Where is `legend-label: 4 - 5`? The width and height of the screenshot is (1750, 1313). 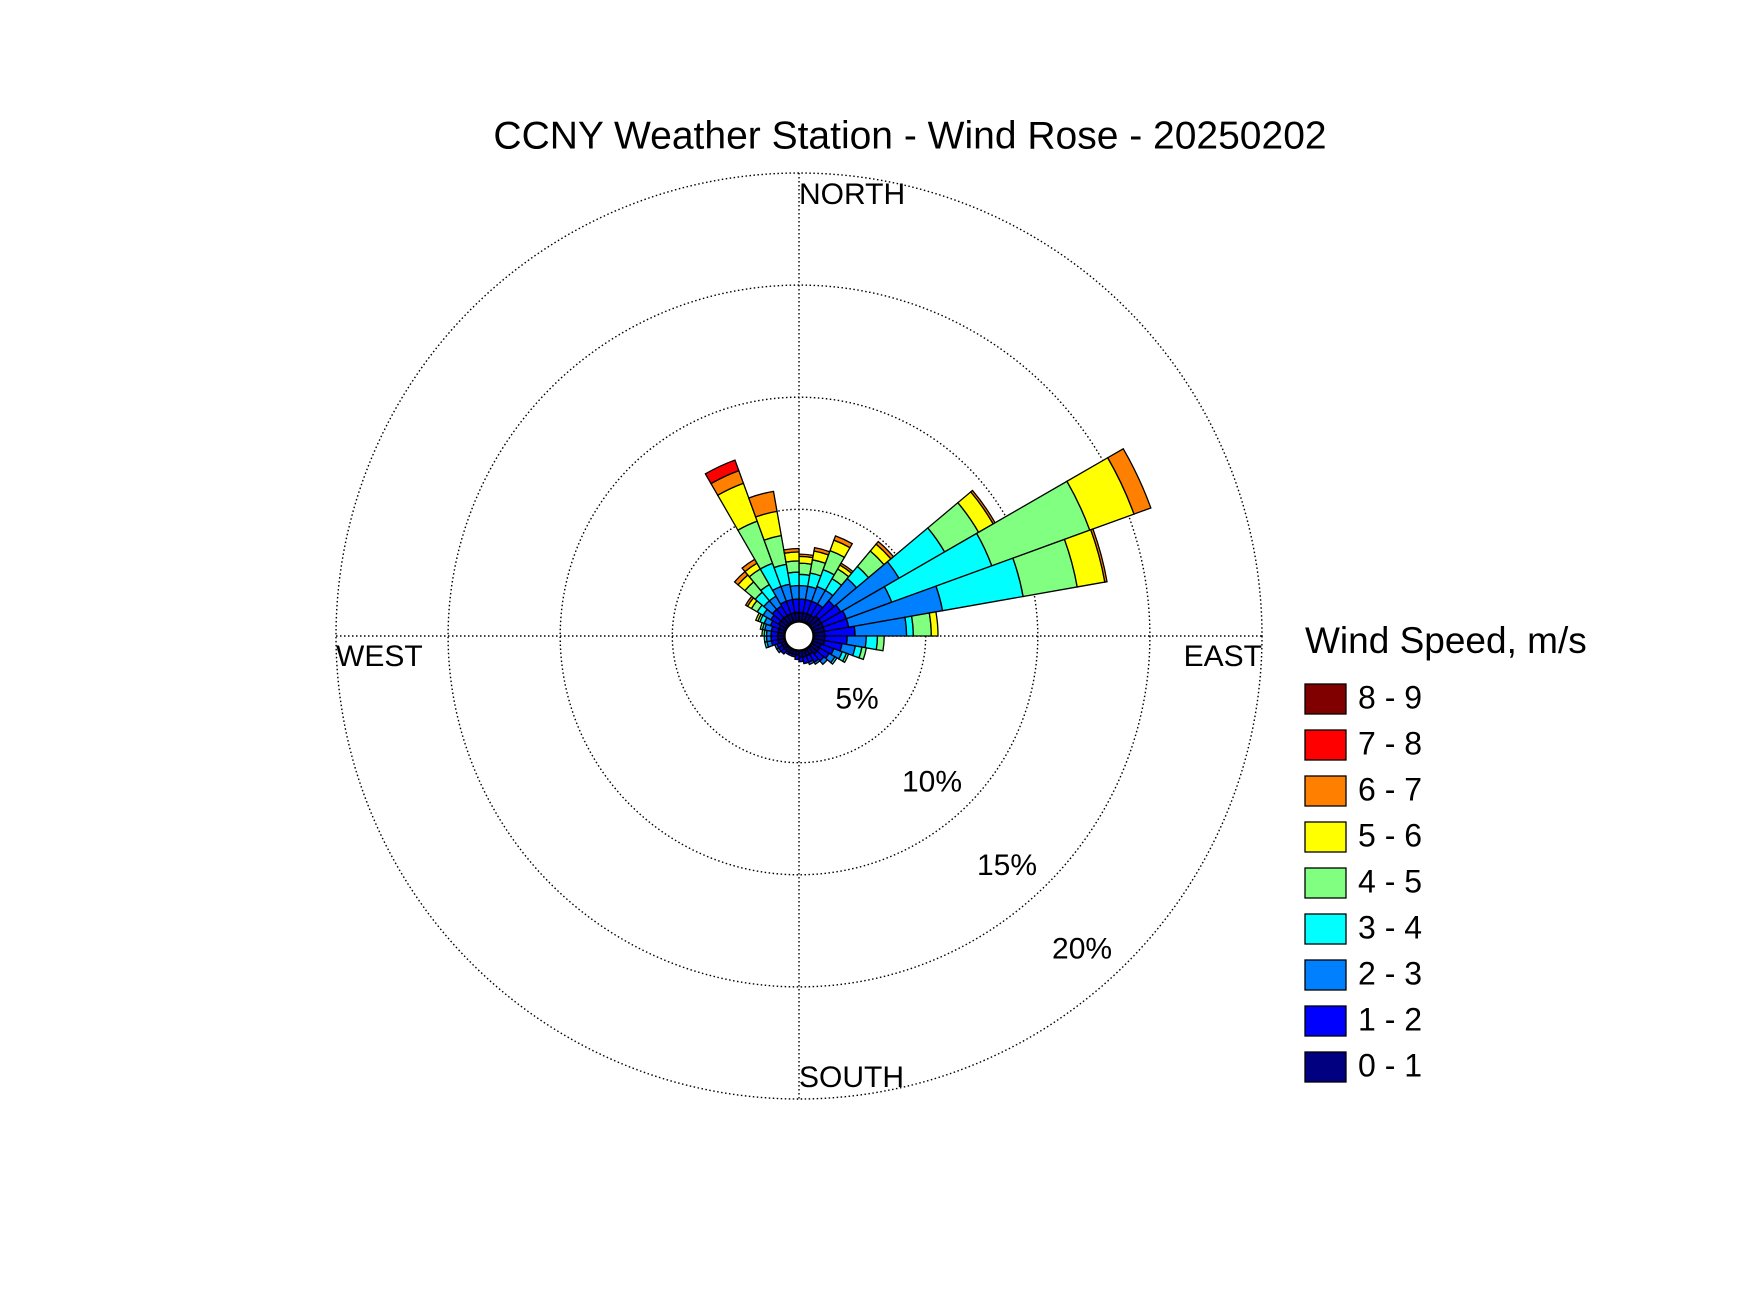 legend-label: 4 - 5 is located at coordinates (1390, 881).